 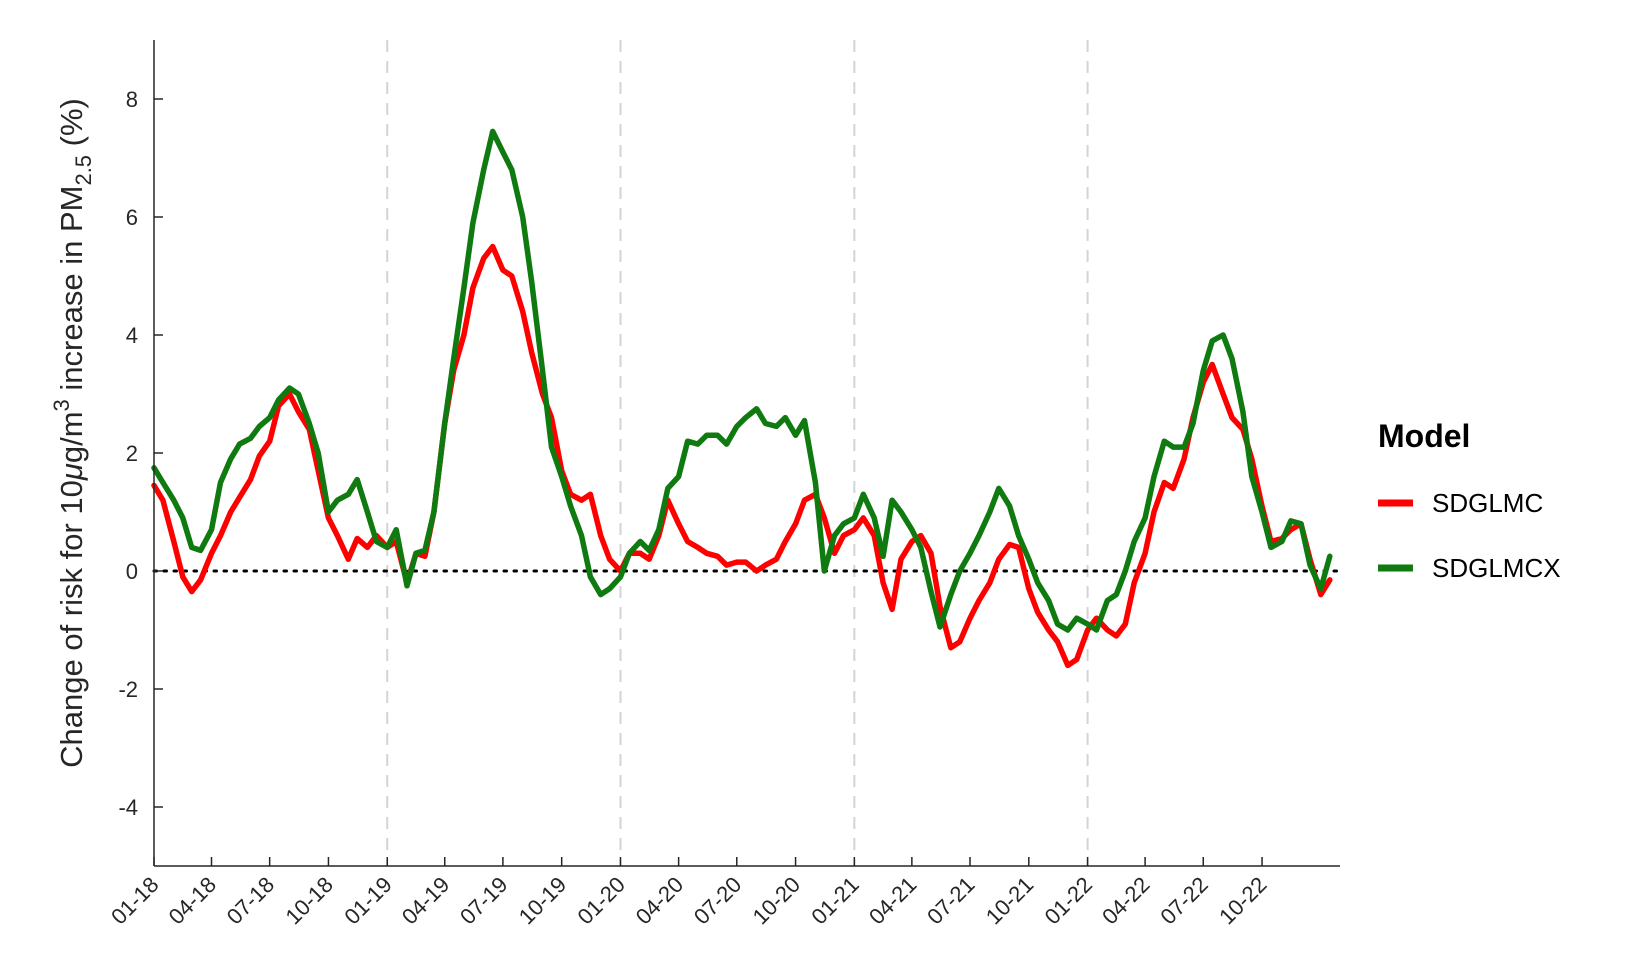 I want to click on x-tick-label: 07-22, so click(x=1183, y=900).